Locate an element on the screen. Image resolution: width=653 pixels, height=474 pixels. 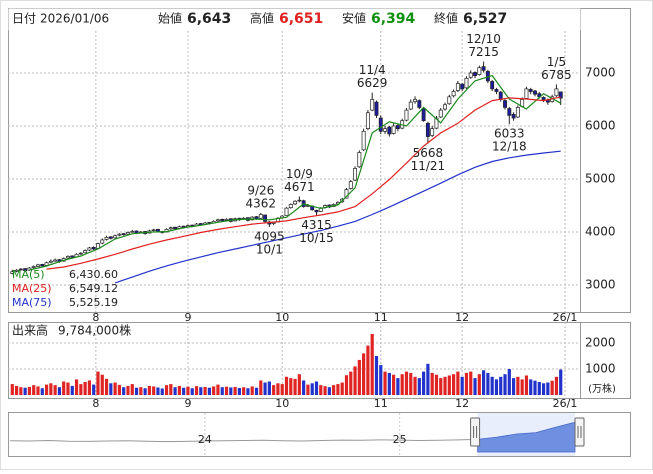
header-band is located at coordinates (294, 19).